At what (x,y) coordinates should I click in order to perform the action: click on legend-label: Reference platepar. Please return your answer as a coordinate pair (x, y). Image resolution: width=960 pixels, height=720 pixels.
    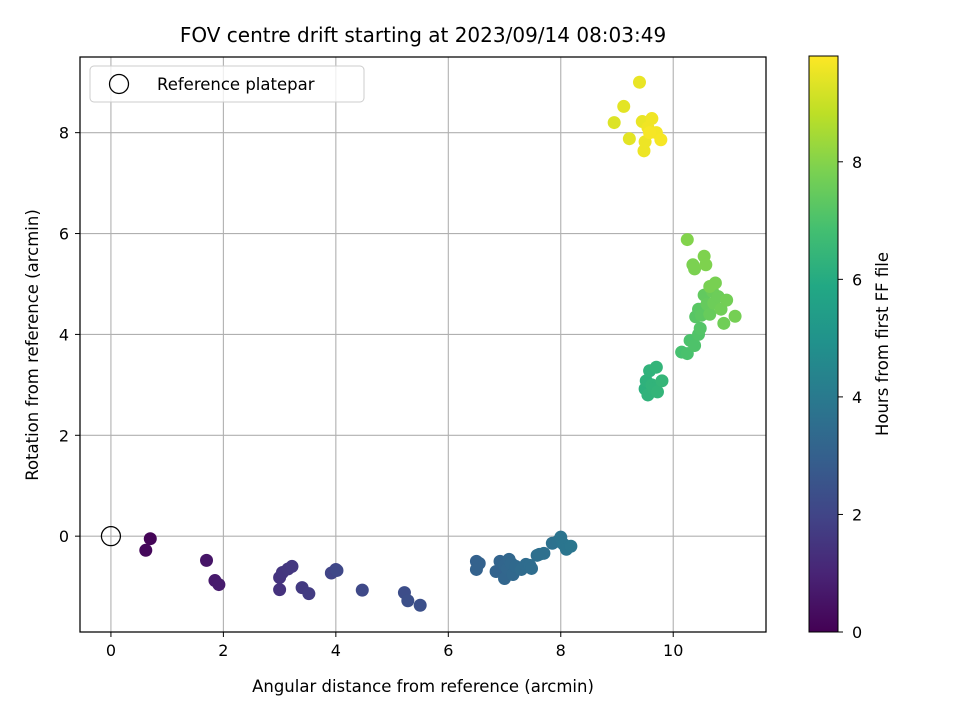
    Looking at the image, I should click on (236, 84).